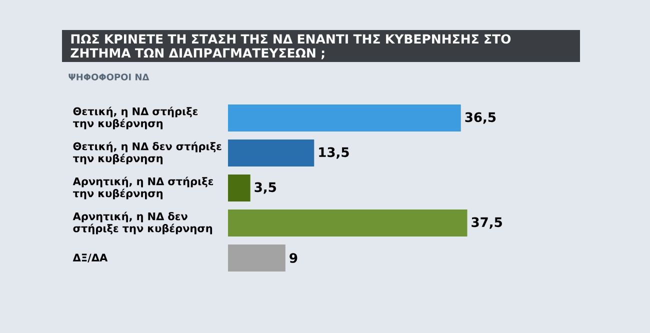  Describe the element at coordinates (334, 153) in the screenshot. I see `data-label: 13,5` at that location.